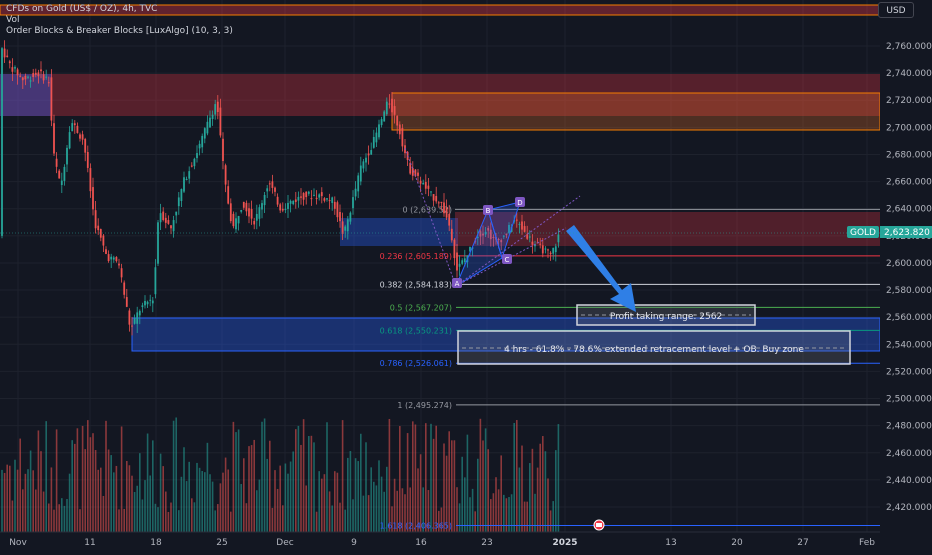 This screenshot has height=555, width=932. Describe the element at coordinates (442, 543) in the screenshot. I see `time-axis: Nov 11 18 25 Dec 9 16 23 2025 13 20 27 Feb` at that location.